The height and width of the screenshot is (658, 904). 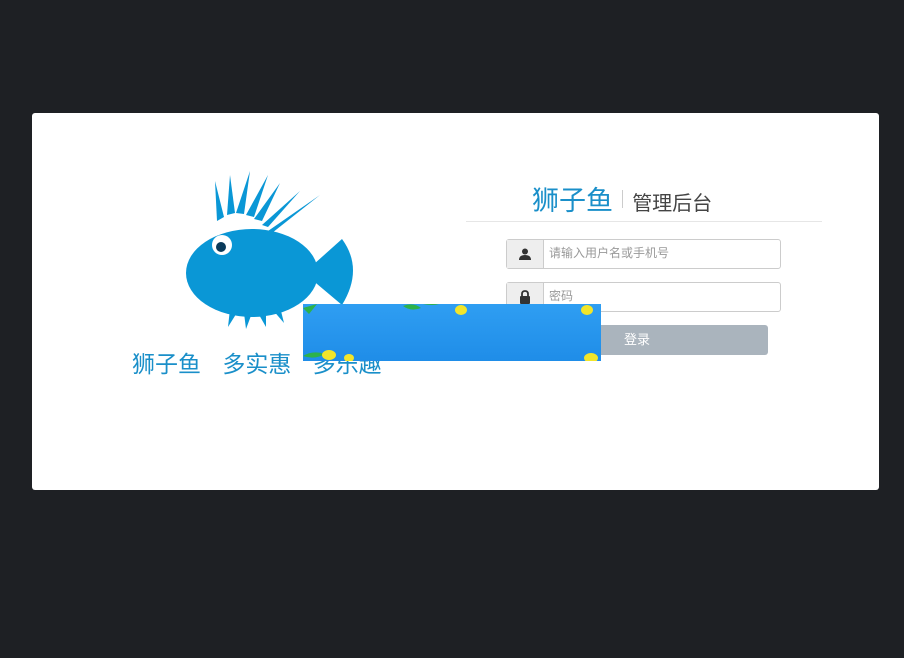 I want to click on brand-title: 狮子鱼 管理后台, so click(x=622, y=198).